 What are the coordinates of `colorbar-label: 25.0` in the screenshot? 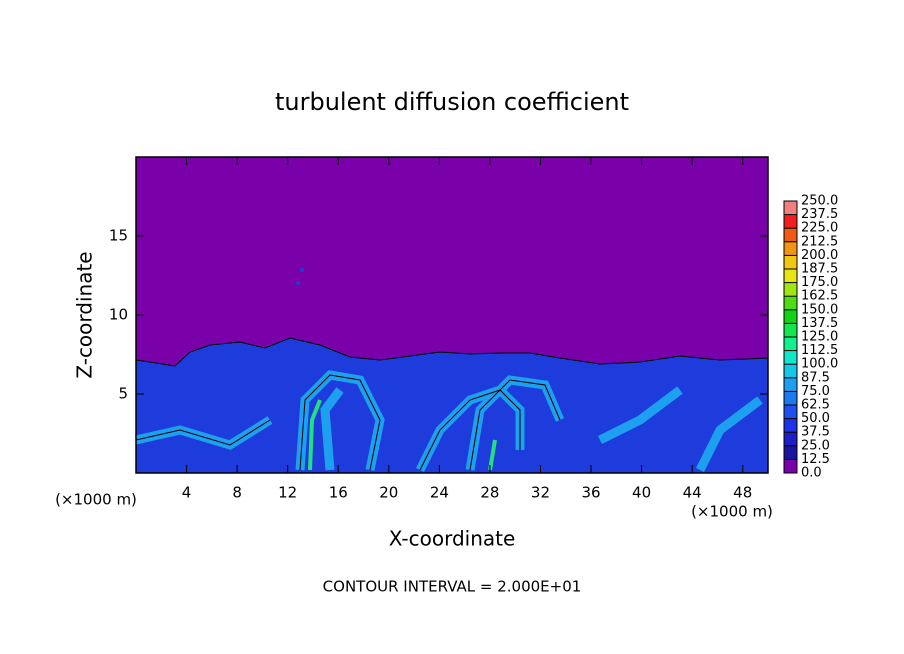 It's located at (815, 445).